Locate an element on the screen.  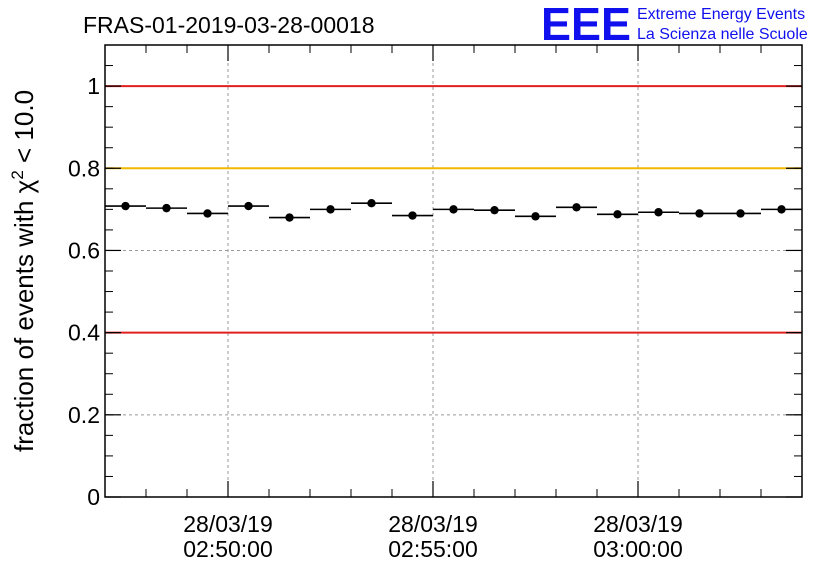
x-tick-label-time: 02:50:00 is located at coordinates (228, 549).